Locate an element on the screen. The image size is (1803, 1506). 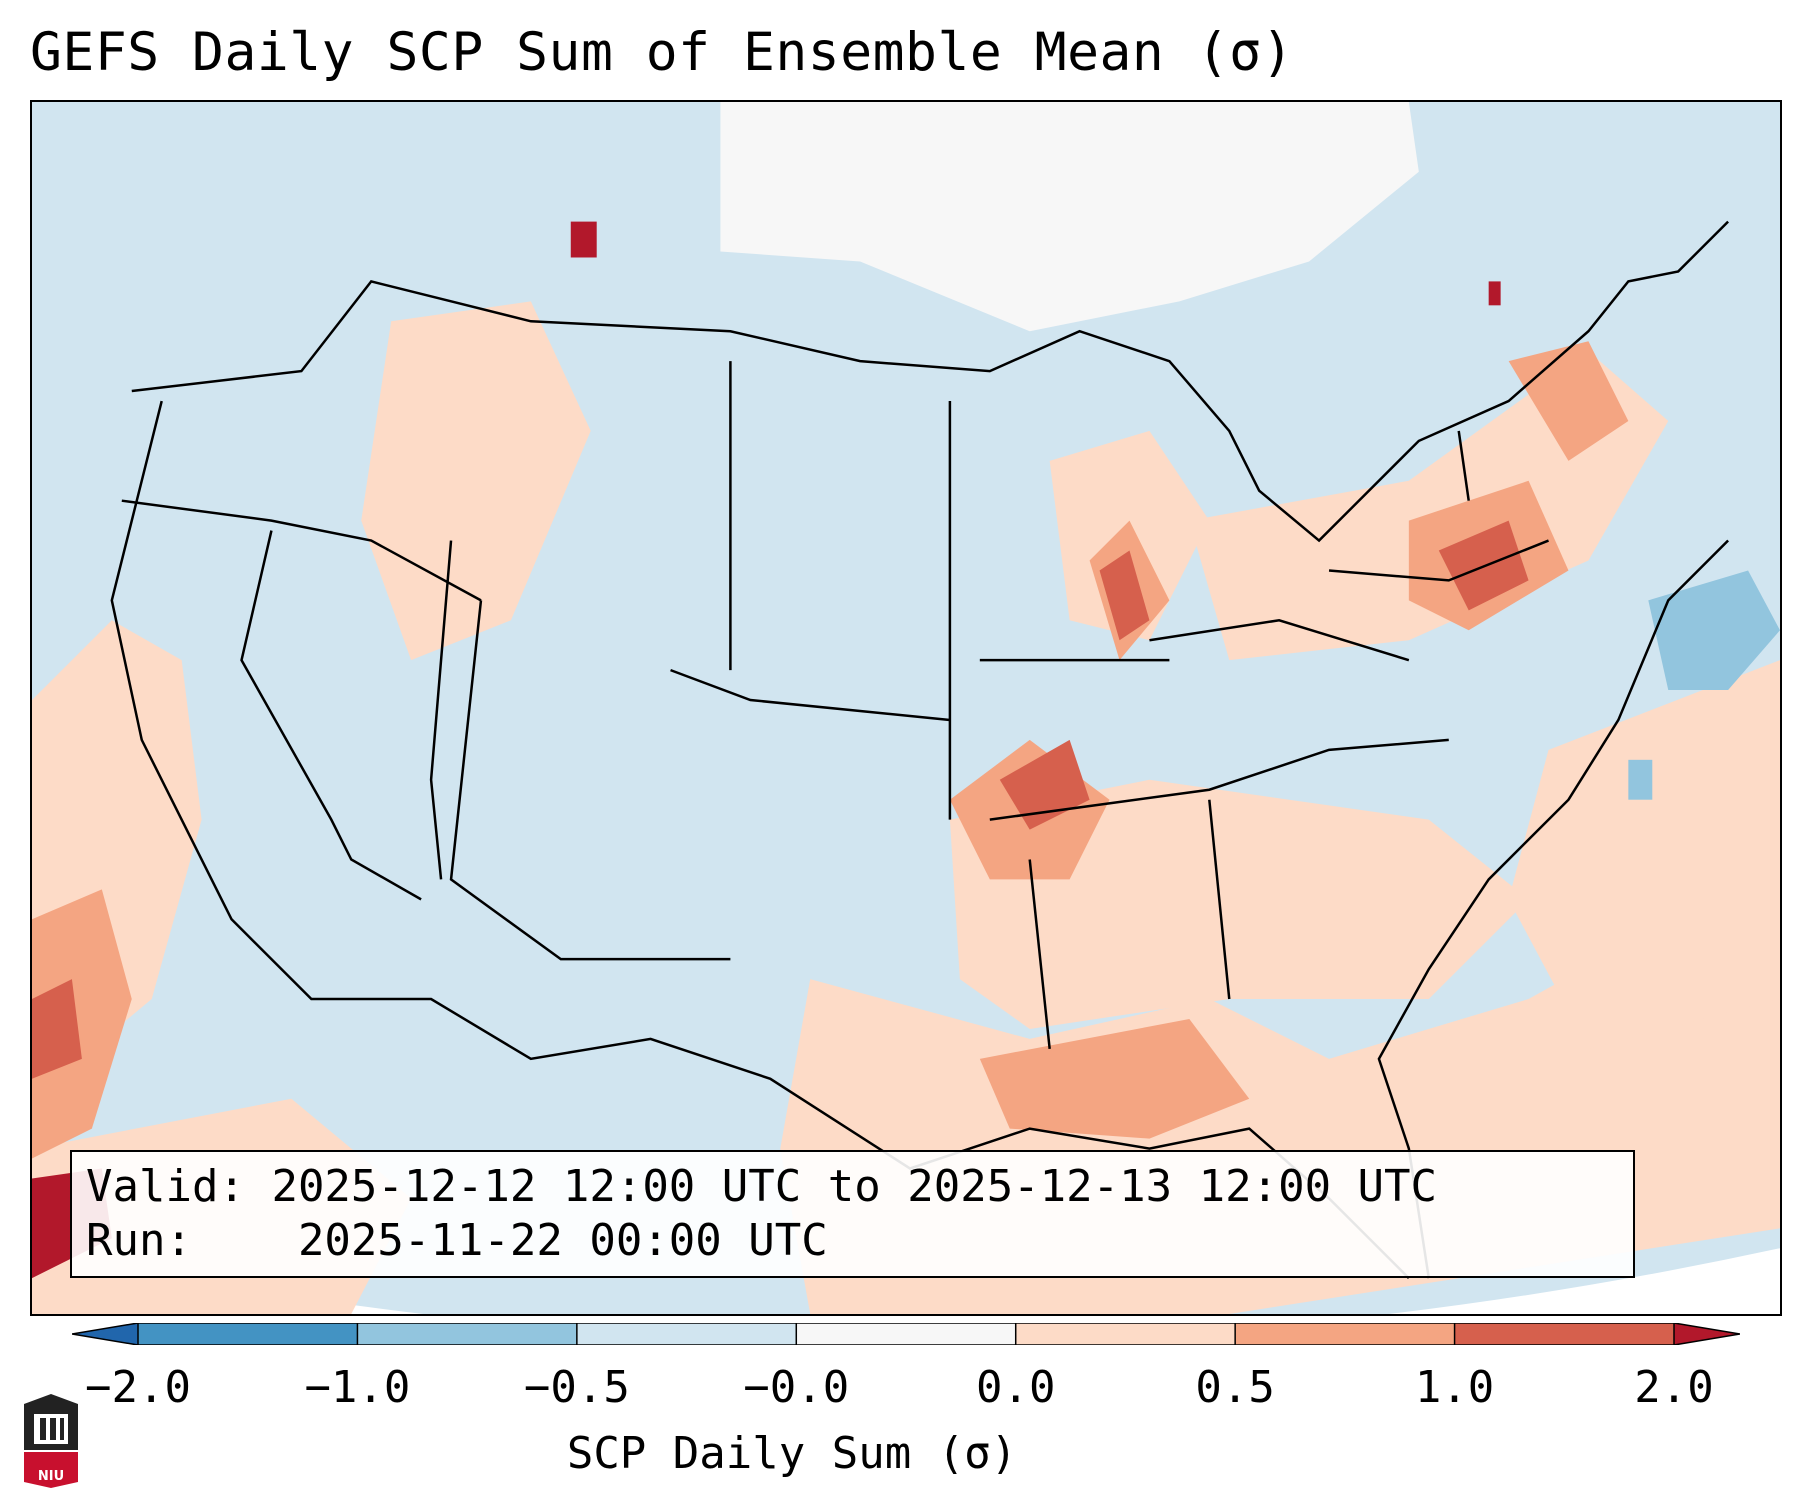
colorbar-extend-high is located at coordinates (1707, 1334).